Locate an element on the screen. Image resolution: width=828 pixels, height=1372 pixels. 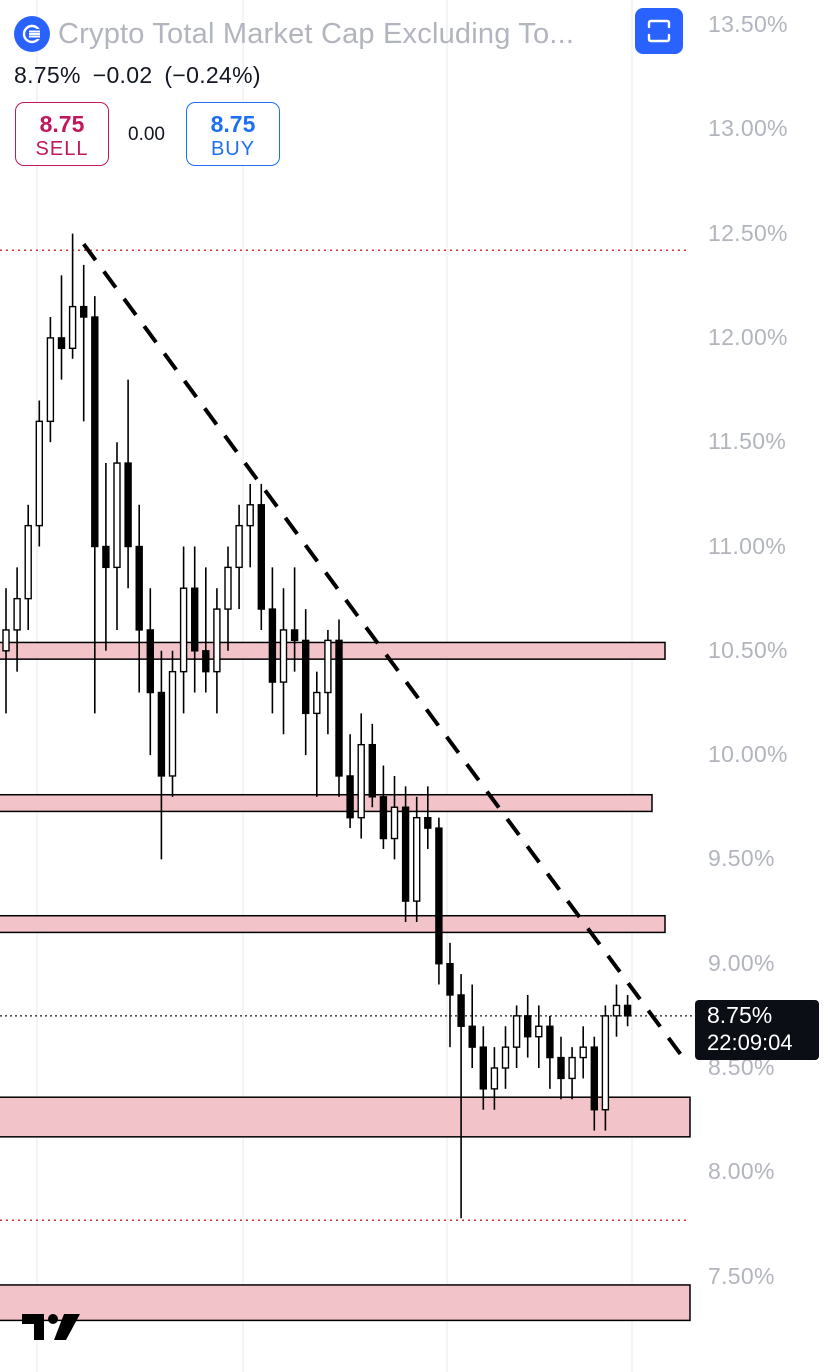
bar-countdown: 22:09:04 is located at coordinates (750, 1042).